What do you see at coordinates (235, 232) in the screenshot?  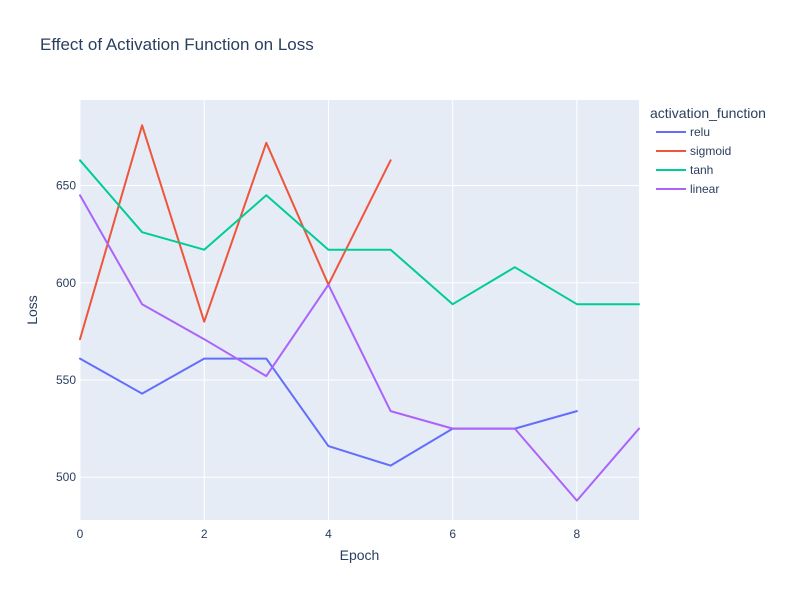 I see `series-line-sigmoid` at bounding box center [235, 232].